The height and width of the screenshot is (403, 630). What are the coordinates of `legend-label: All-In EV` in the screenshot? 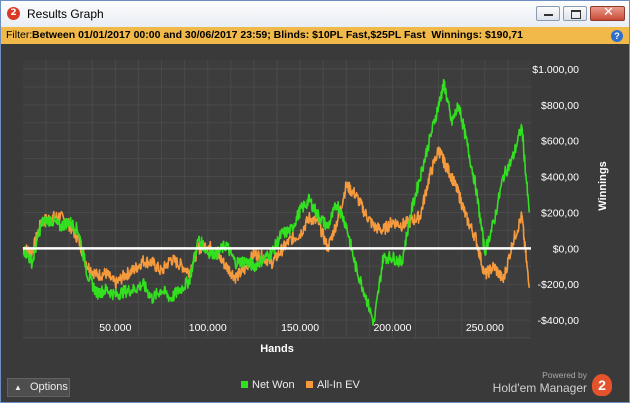 It's located at (338, 385).